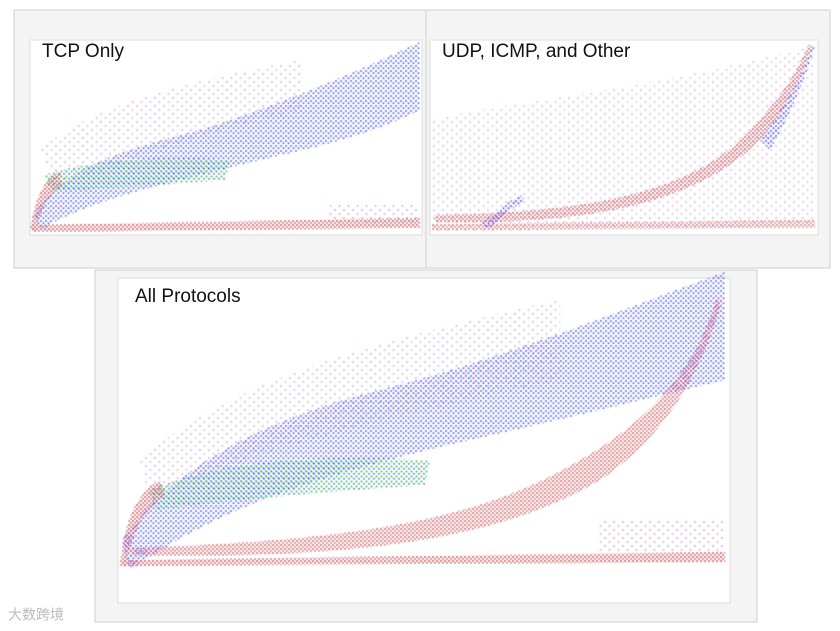 The image size is (840, 631). Describe the element at coordinates (188, 296) in the screenshot. I see `panel-title: All Protocols` at that location.